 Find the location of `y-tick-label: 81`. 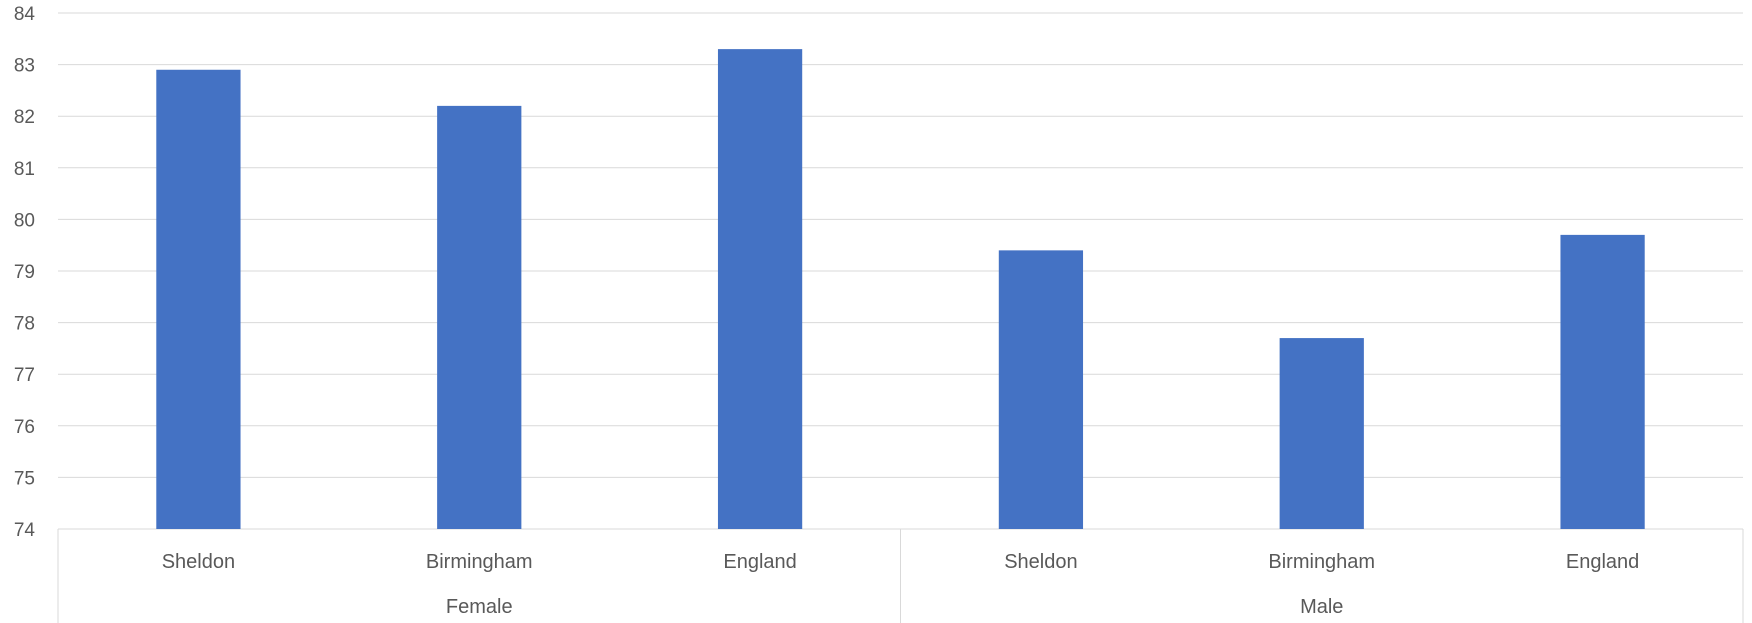

y-tick-label: 81 is located at coordinates (24, 169).